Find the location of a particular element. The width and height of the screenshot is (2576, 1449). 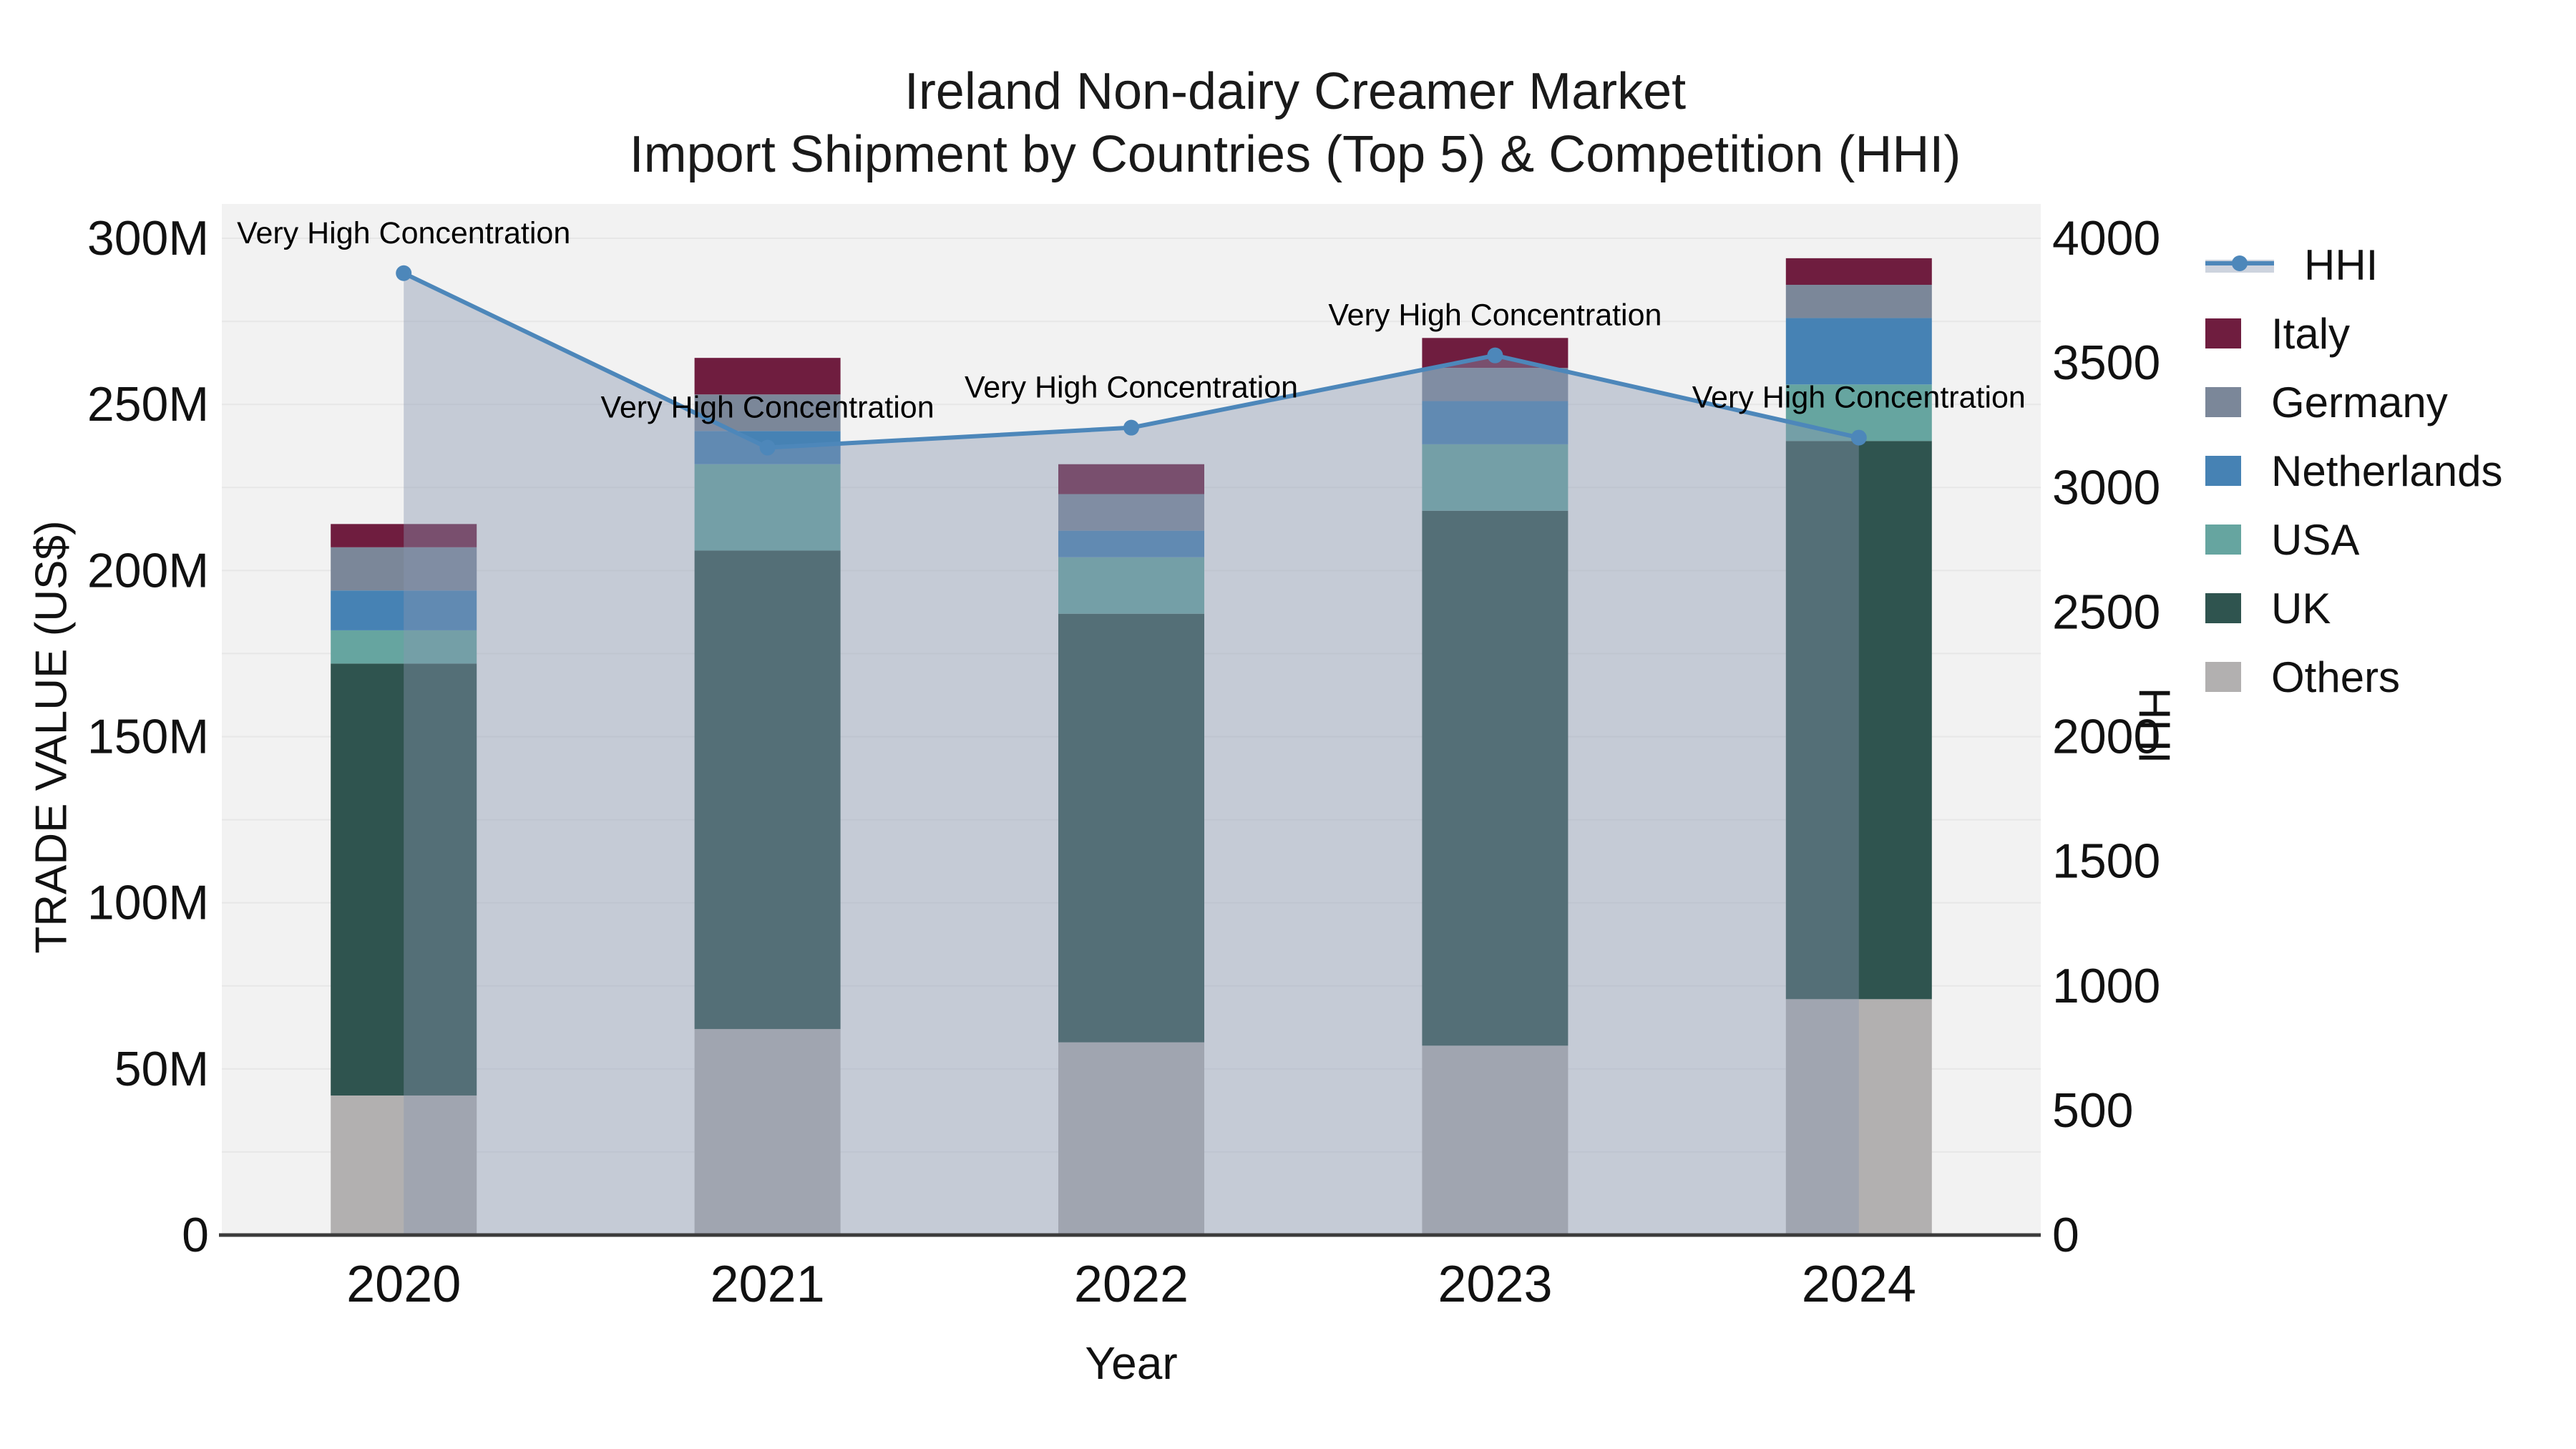

legend-color-swatch-italy is located at coordinates (2223, 333).